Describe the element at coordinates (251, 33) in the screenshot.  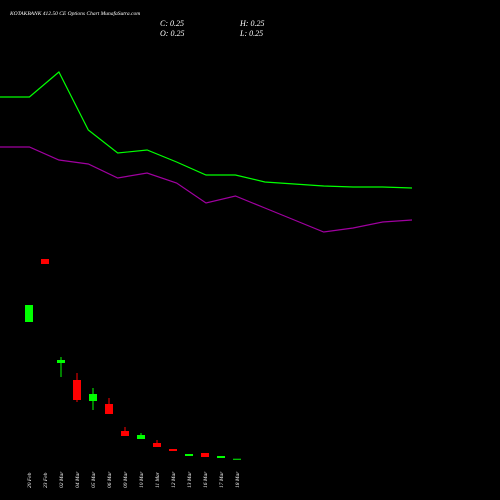
I see `info-low: L: 0.25` at that location.